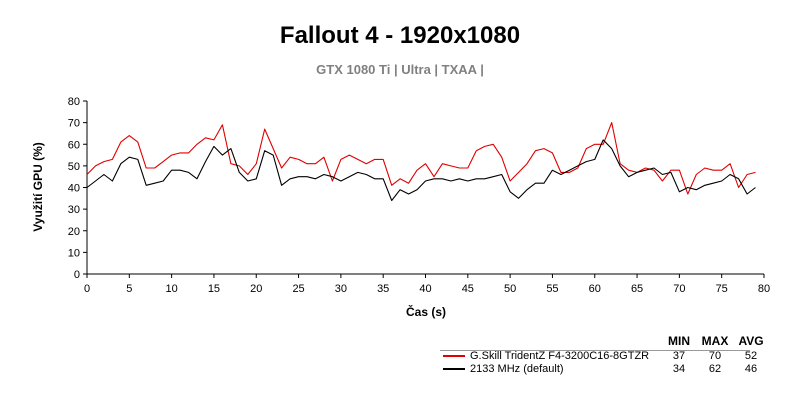  What do you see at coordinates (341, 289) in the screenshot?
I see `x-tick-label: 30` at bounding box center [341, 289].